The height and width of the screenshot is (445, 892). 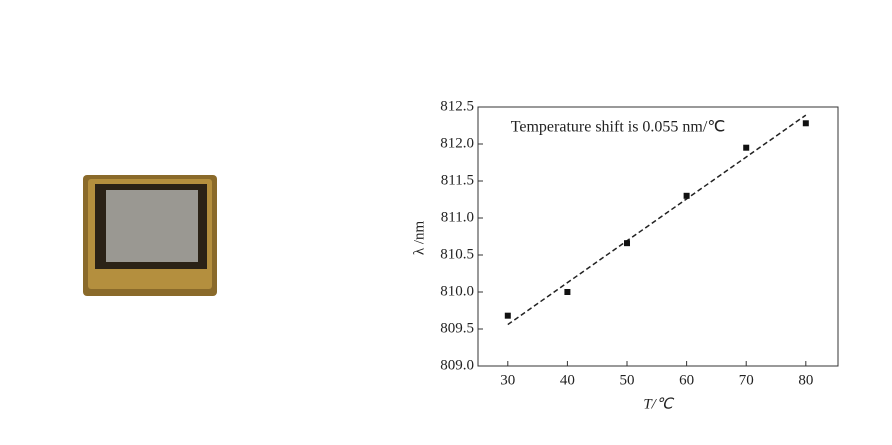 What do you see at coordinates (618, 127) in the screenshot?
I see `annotation: Temperature shift is 0.055 nm/℃` at bounding box center [618, 127].